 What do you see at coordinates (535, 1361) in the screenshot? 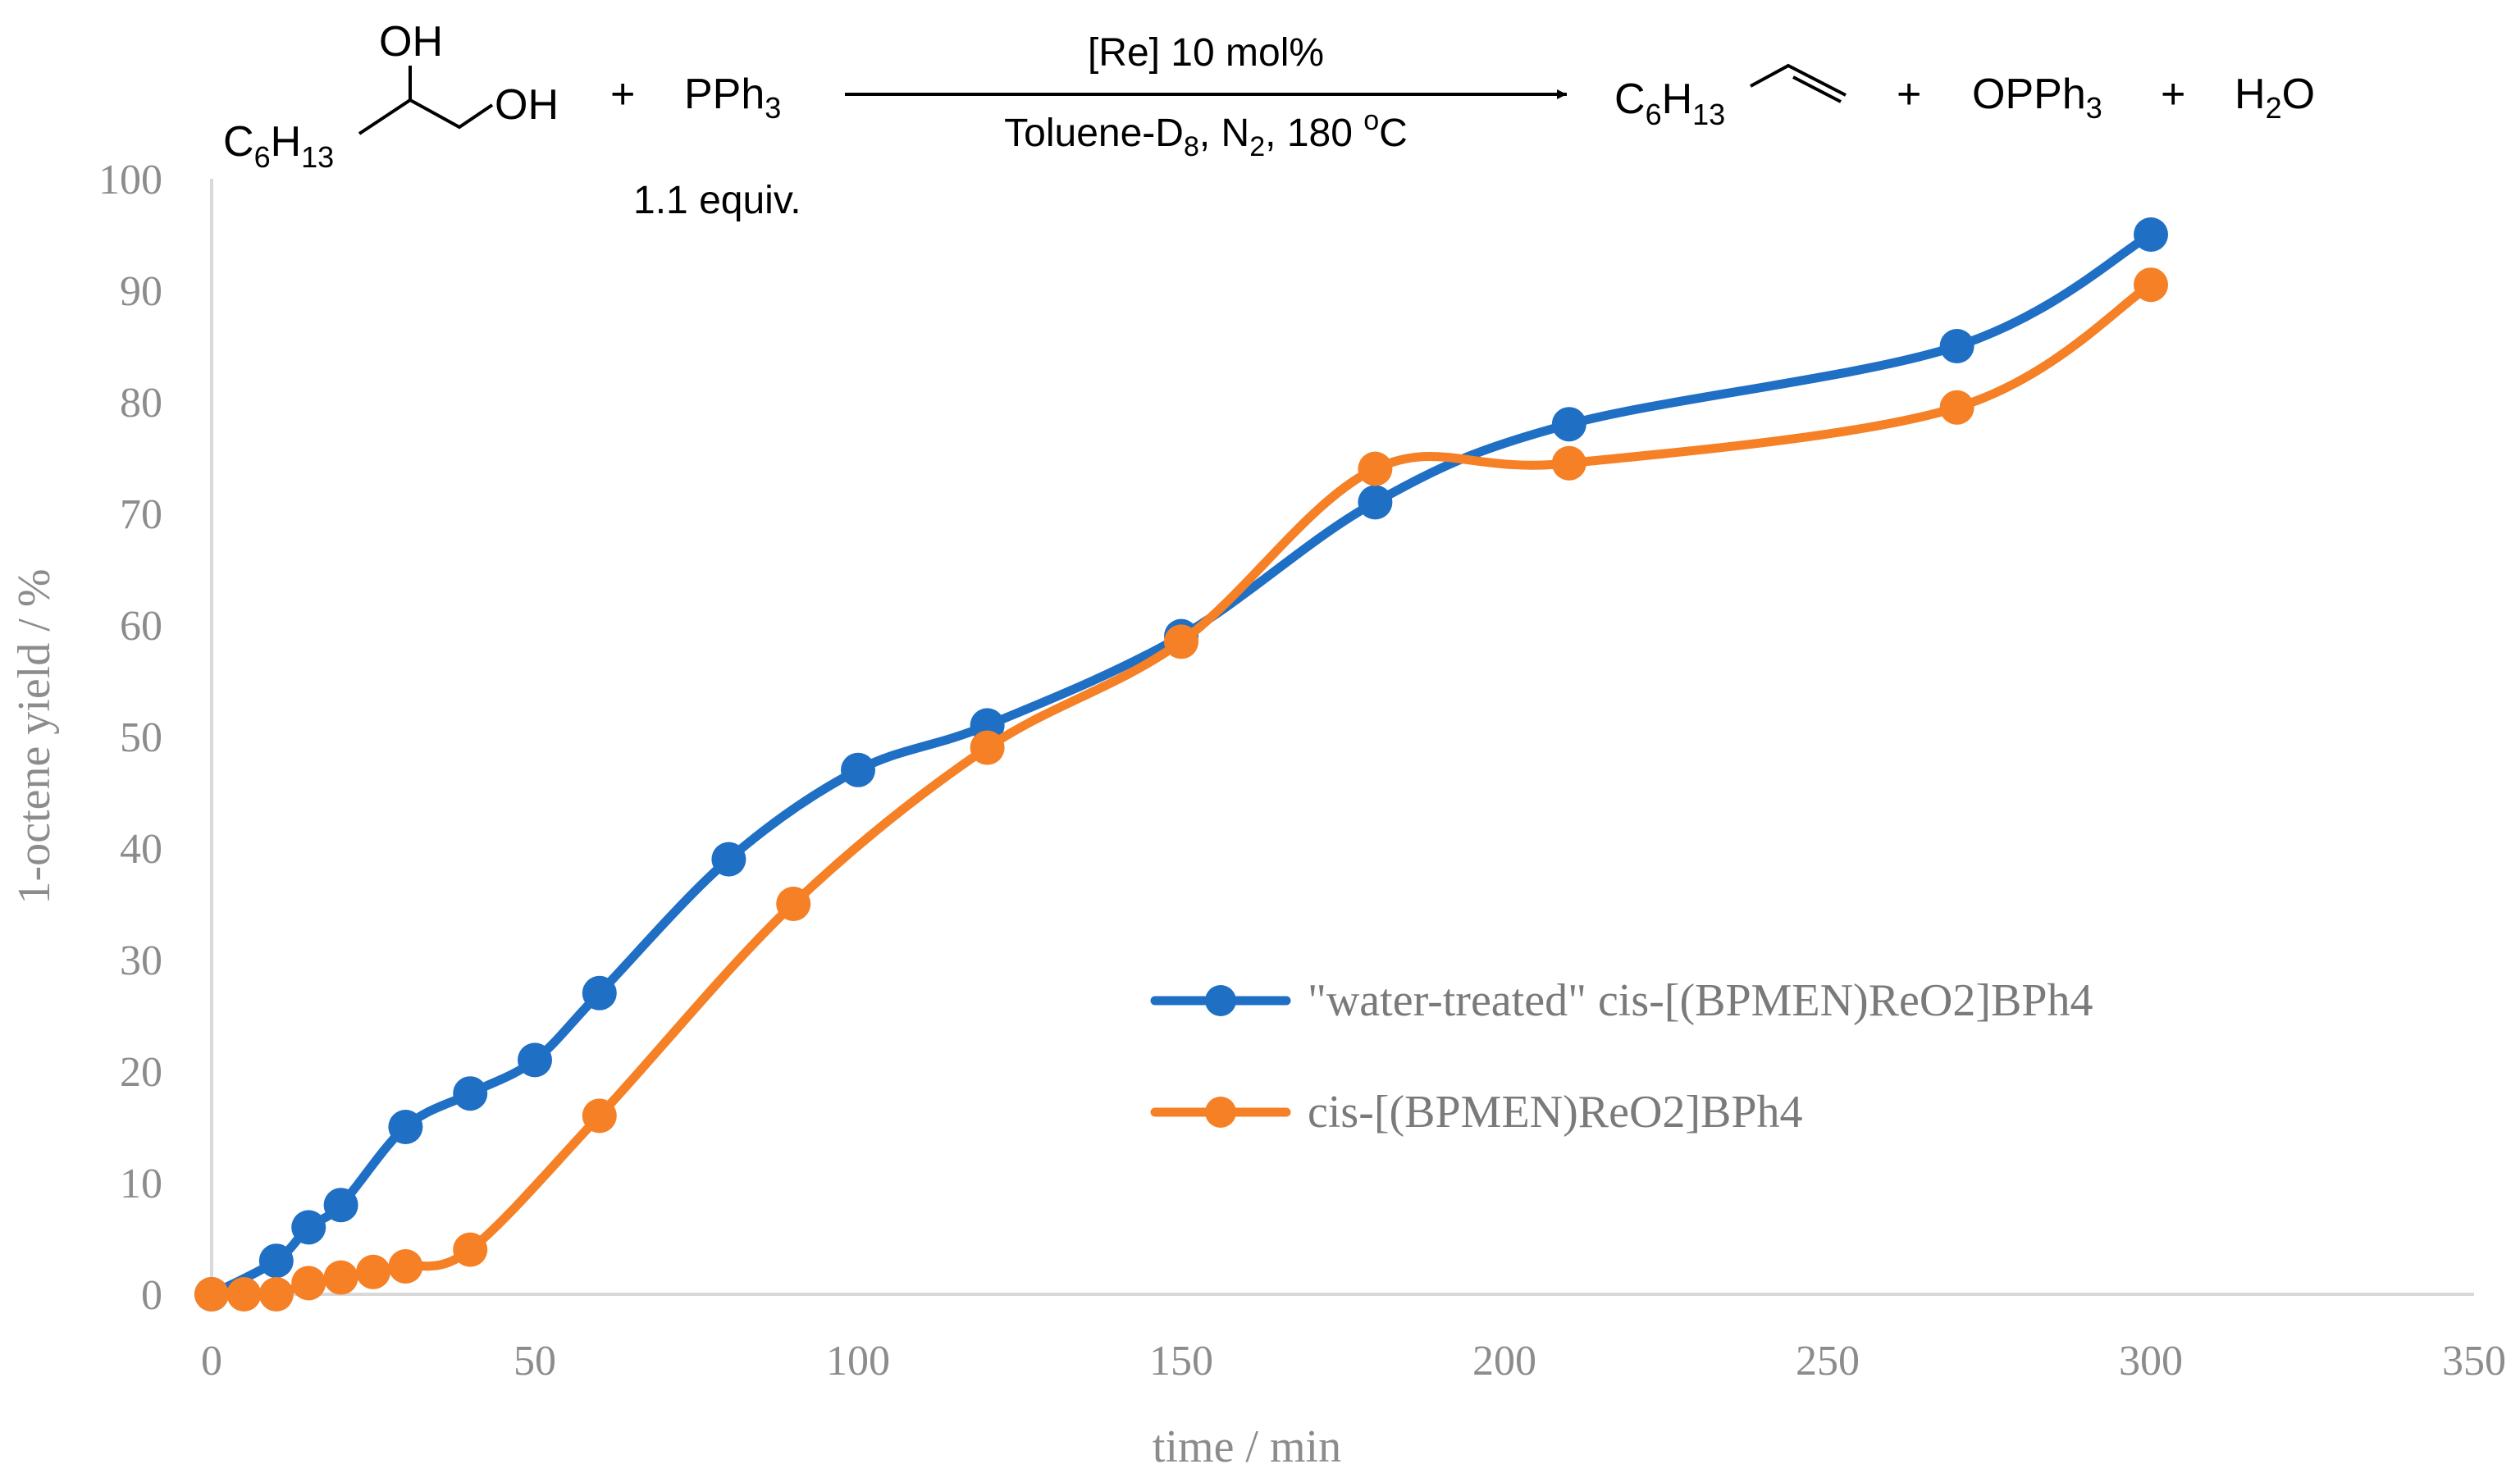
I see `x-tick-label: 50` at bounding box center [535, 1361].